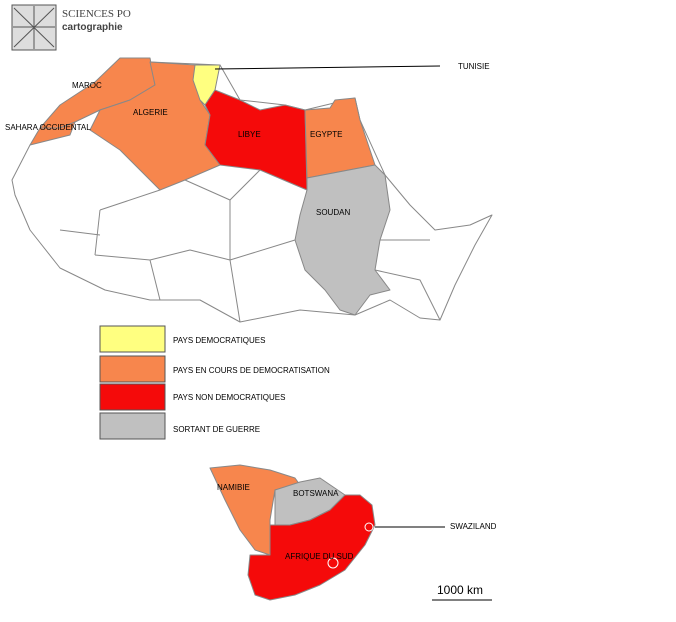 This screenshot has height=622, width=676. Describe the element at coordinates (311, 547) in the screenshot. I see `afrique-du-sud` at that location.